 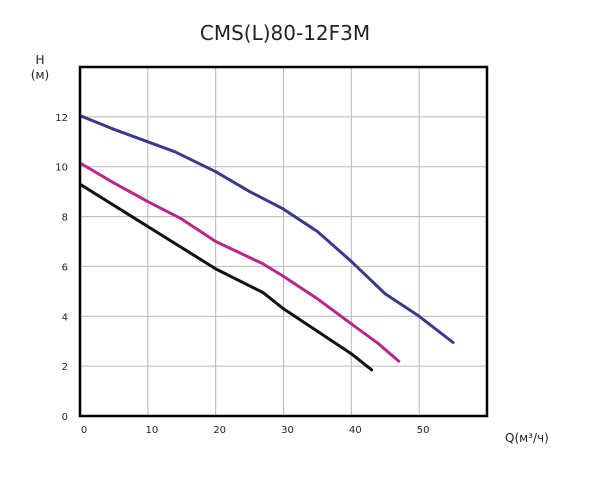 I want to click on x-tick-labels: 0 10 20 30 40 50, so click(x=255, y=430).